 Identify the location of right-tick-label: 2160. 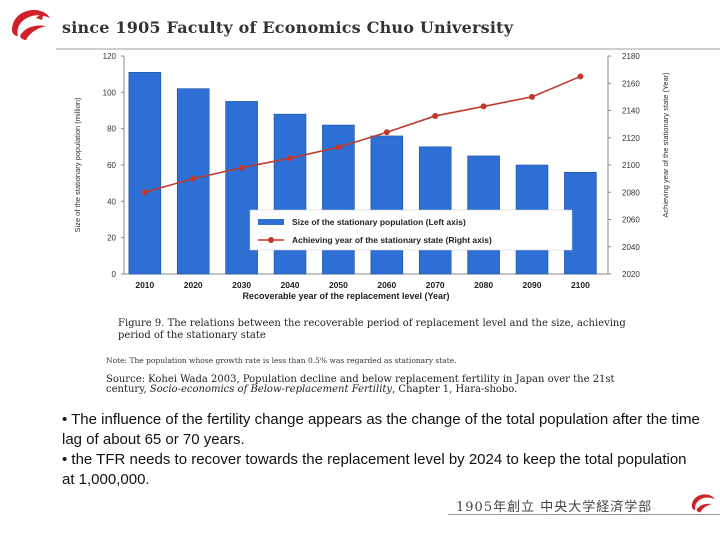
(631, 83).